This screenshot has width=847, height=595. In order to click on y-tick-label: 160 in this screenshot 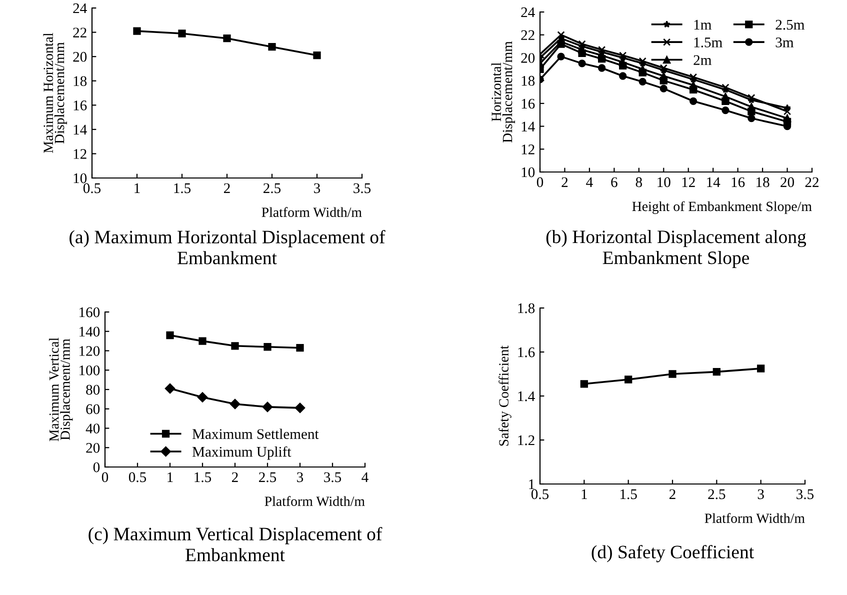, I will do `click(90, 312)`.